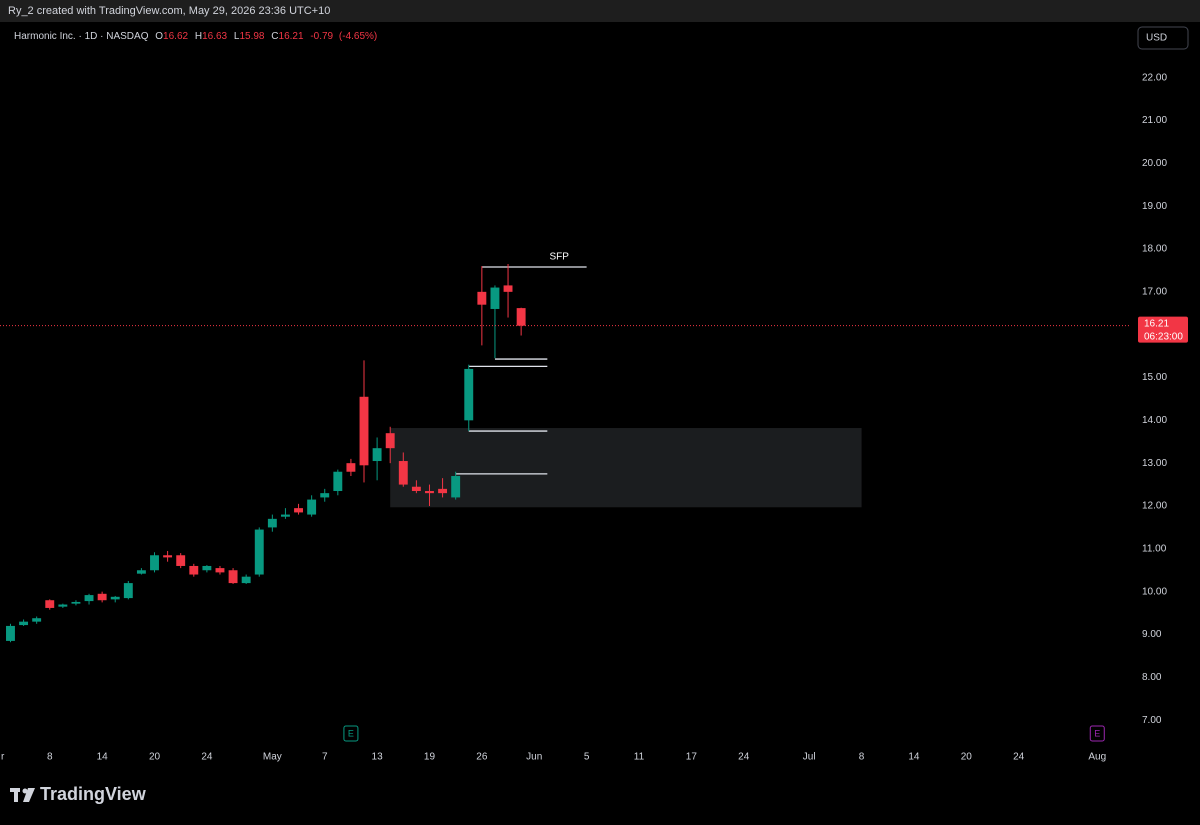 Image resolution: width=1200 pixels, height=825 pixels. Describe the element at coordinates (1156, 323) in the screenshot. I see `last-price-label: 16.21` at that location.